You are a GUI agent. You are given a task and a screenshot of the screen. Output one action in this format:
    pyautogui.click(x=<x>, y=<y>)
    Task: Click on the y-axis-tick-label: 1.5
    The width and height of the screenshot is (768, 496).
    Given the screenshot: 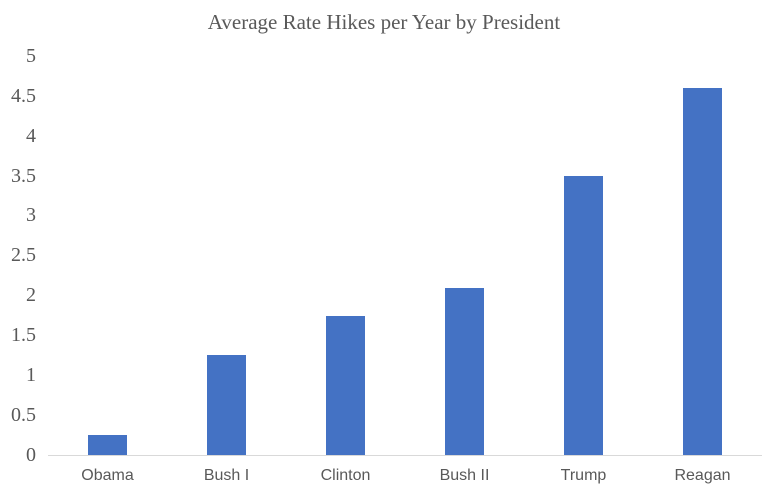 What is the action you would take?
    pyautogui.click(x=23, y=334)
    